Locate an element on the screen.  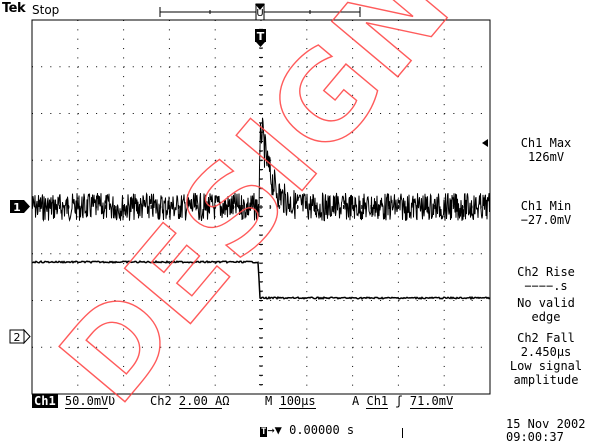
record-trigger-marker: U is located at coordinates (259, 13).